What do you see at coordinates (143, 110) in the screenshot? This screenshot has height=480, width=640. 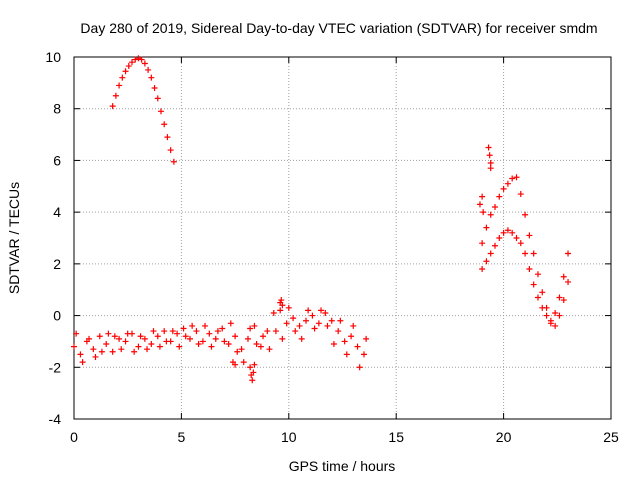 I see `series-morning-arc` at bounding box center [143, 110].